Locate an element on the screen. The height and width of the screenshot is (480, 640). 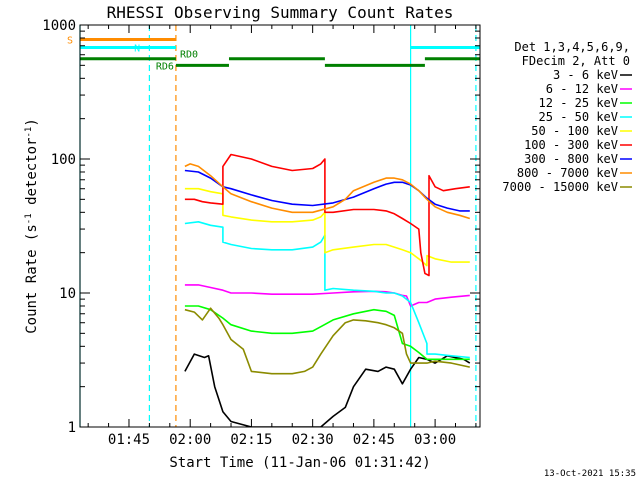
x-tick-label: 02:30 is located at coordinates (313, 440).